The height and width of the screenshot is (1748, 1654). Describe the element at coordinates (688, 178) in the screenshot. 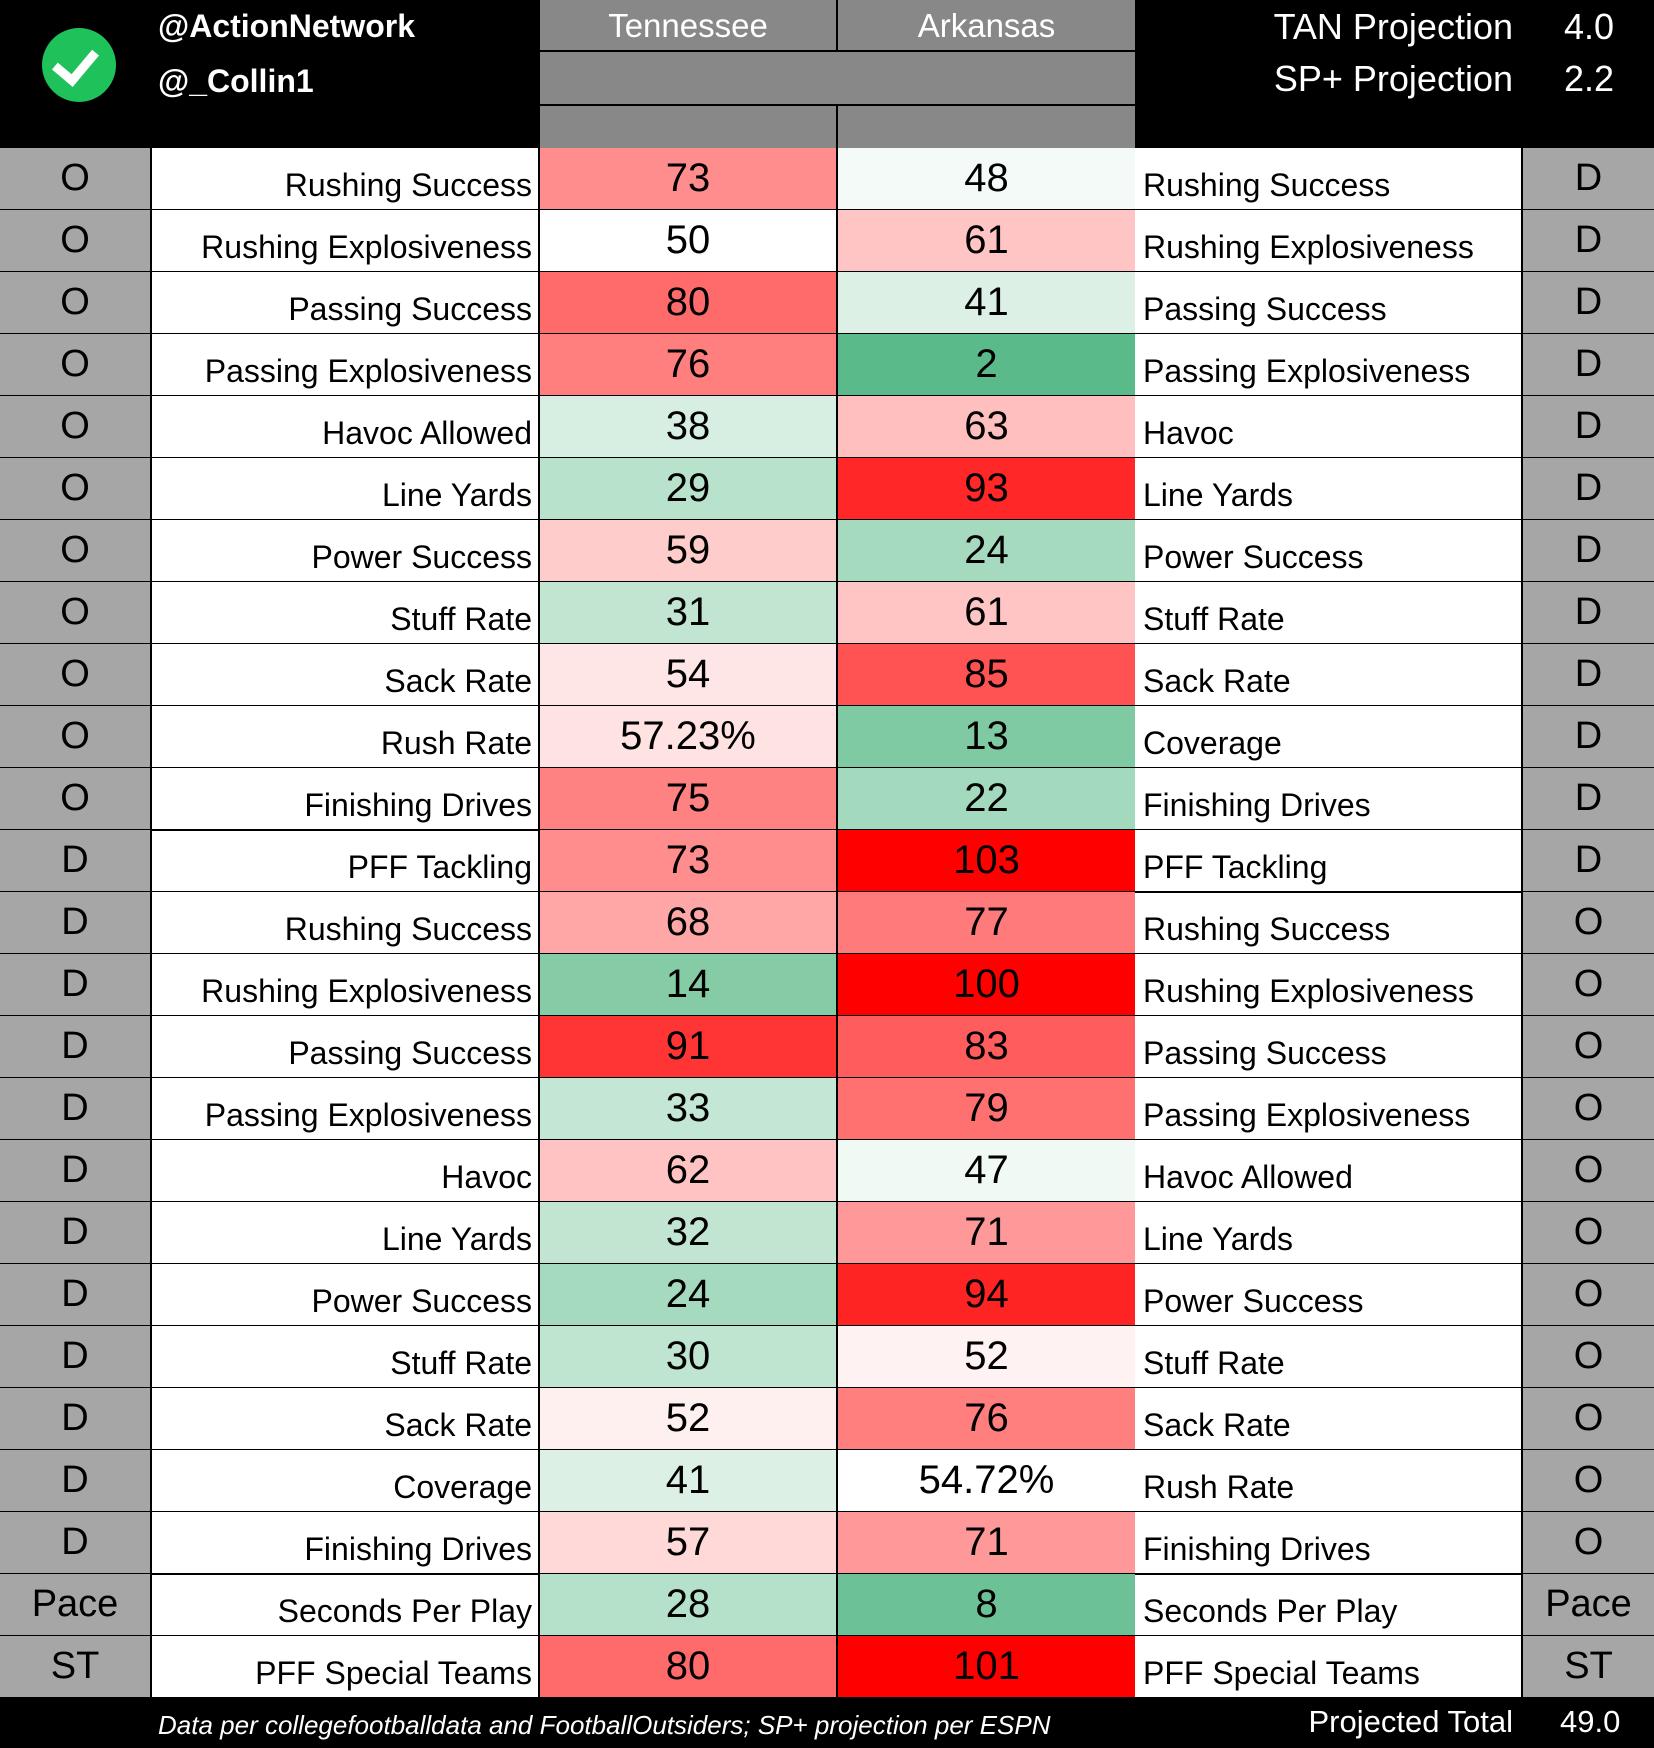

I see `row-value-left: 73` at that location.